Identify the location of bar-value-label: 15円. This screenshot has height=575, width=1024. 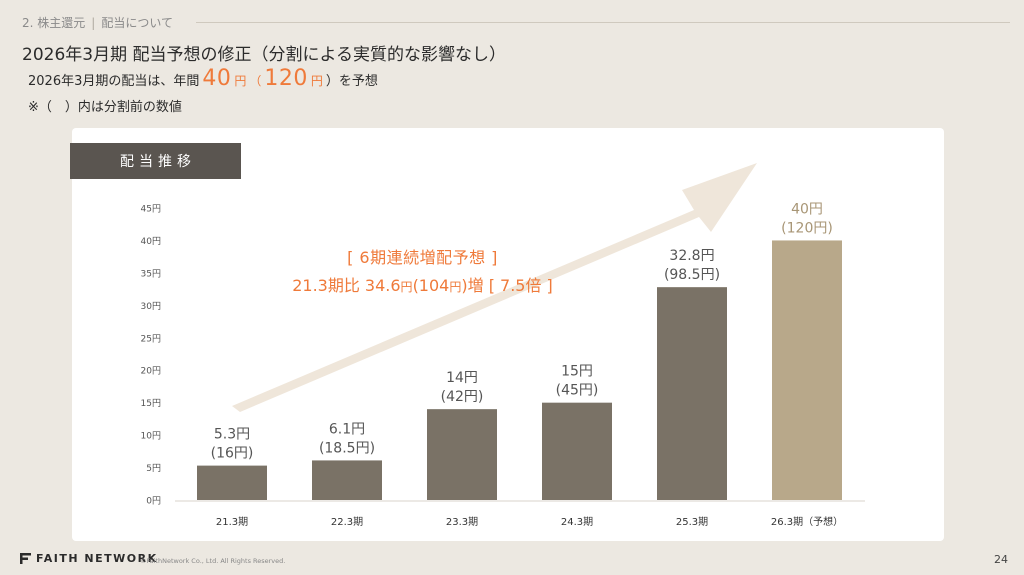
(577, 372).